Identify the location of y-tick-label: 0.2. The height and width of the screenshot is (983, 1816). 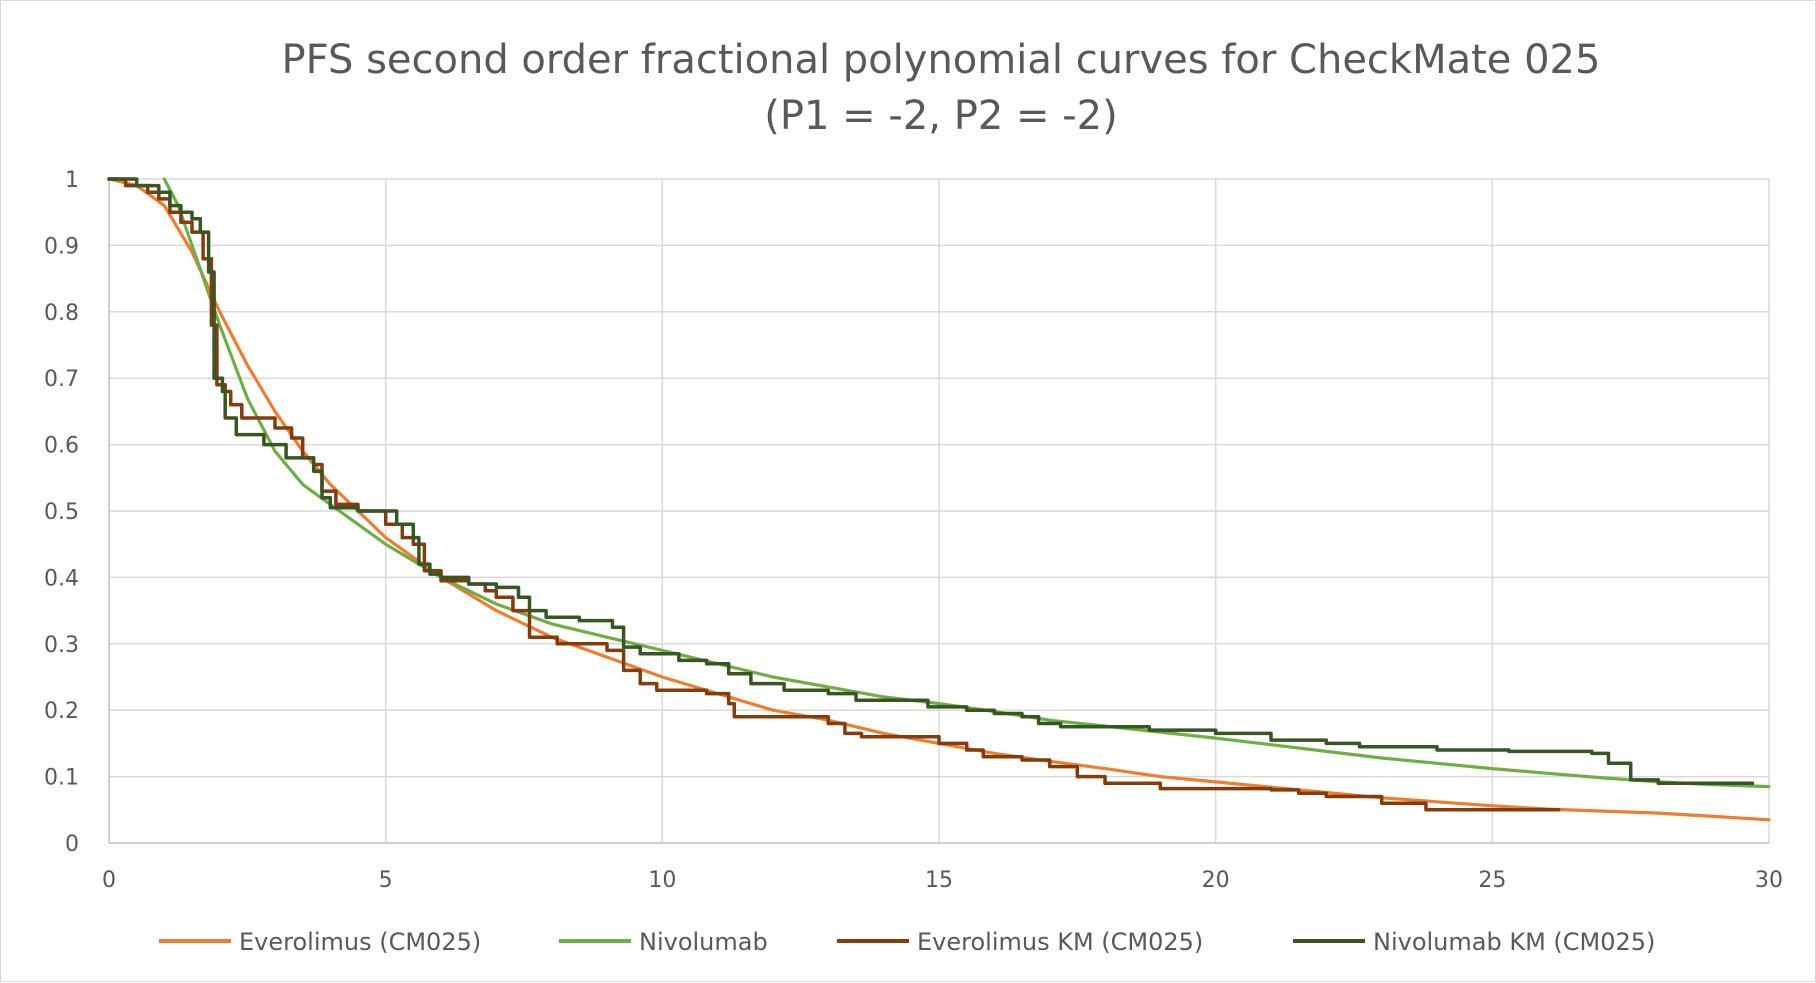
(61, 711).